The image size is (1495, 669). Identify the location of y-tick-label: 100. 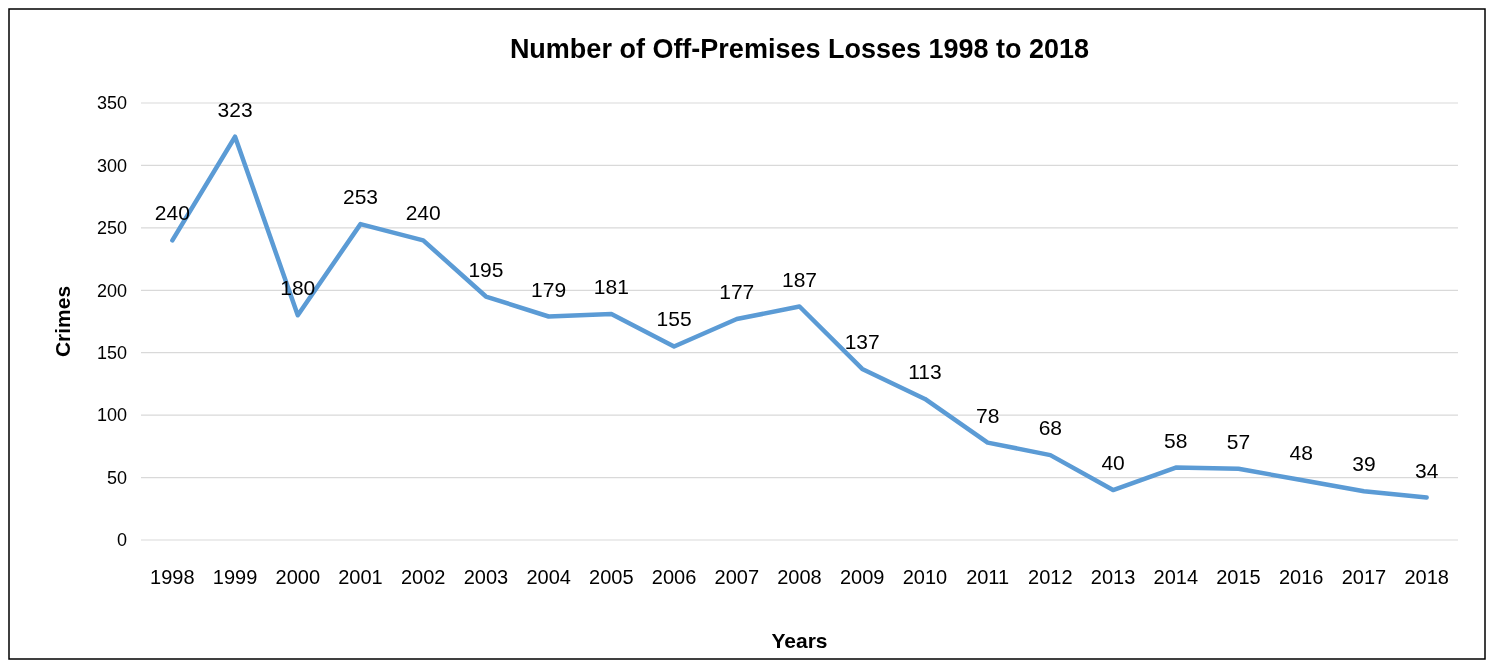
(111, 415).